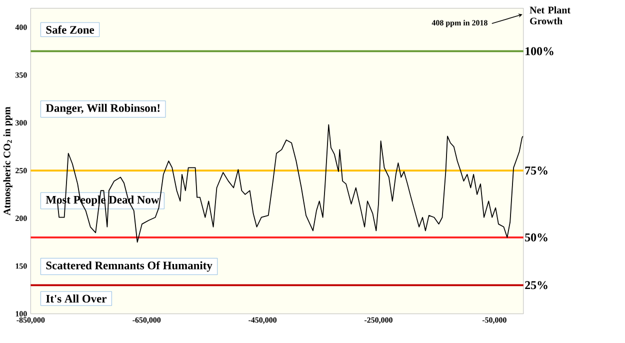 This screenshot has height=343, width=625. What do you see at coordinates (103, 109) in the screenshot?
I see `annotation: Danger, Will Robinson!` at bounding box center [103, 109].